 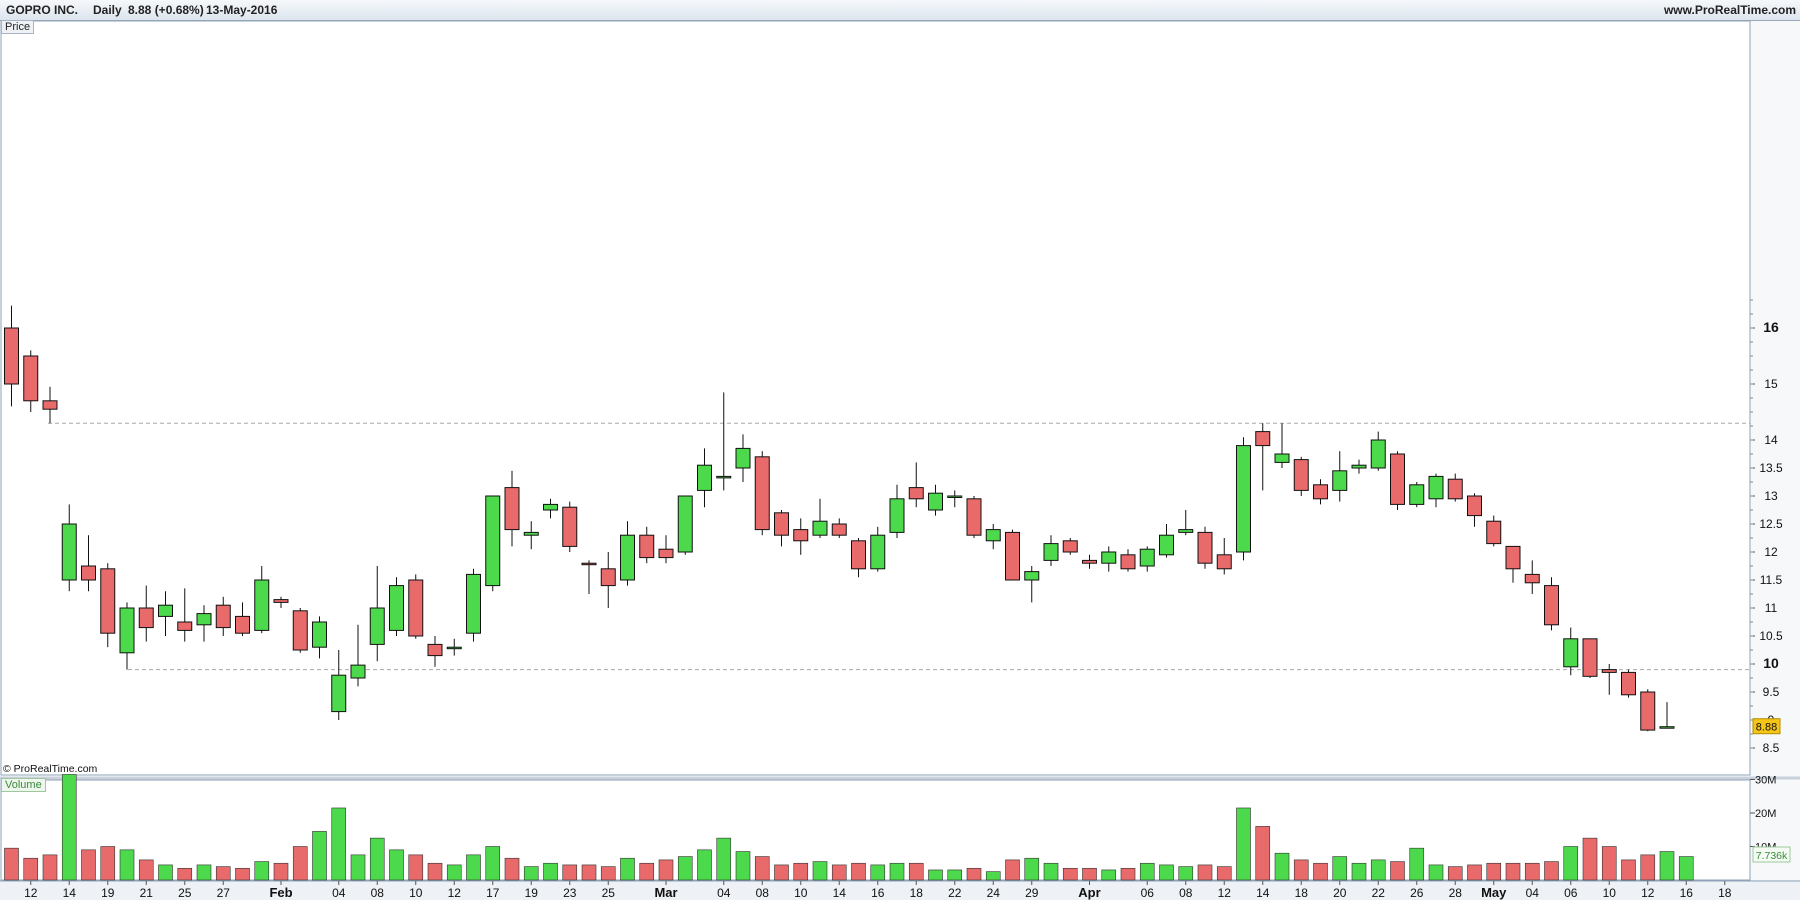 I want to click on last-volume-label: 7.736k, so click(x=1772, y=856).